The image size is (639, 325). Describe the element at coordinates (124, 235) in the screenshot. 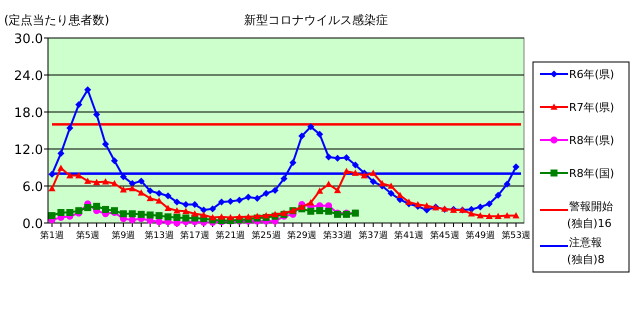

I see `x-tick-label: 第9週` at that location.